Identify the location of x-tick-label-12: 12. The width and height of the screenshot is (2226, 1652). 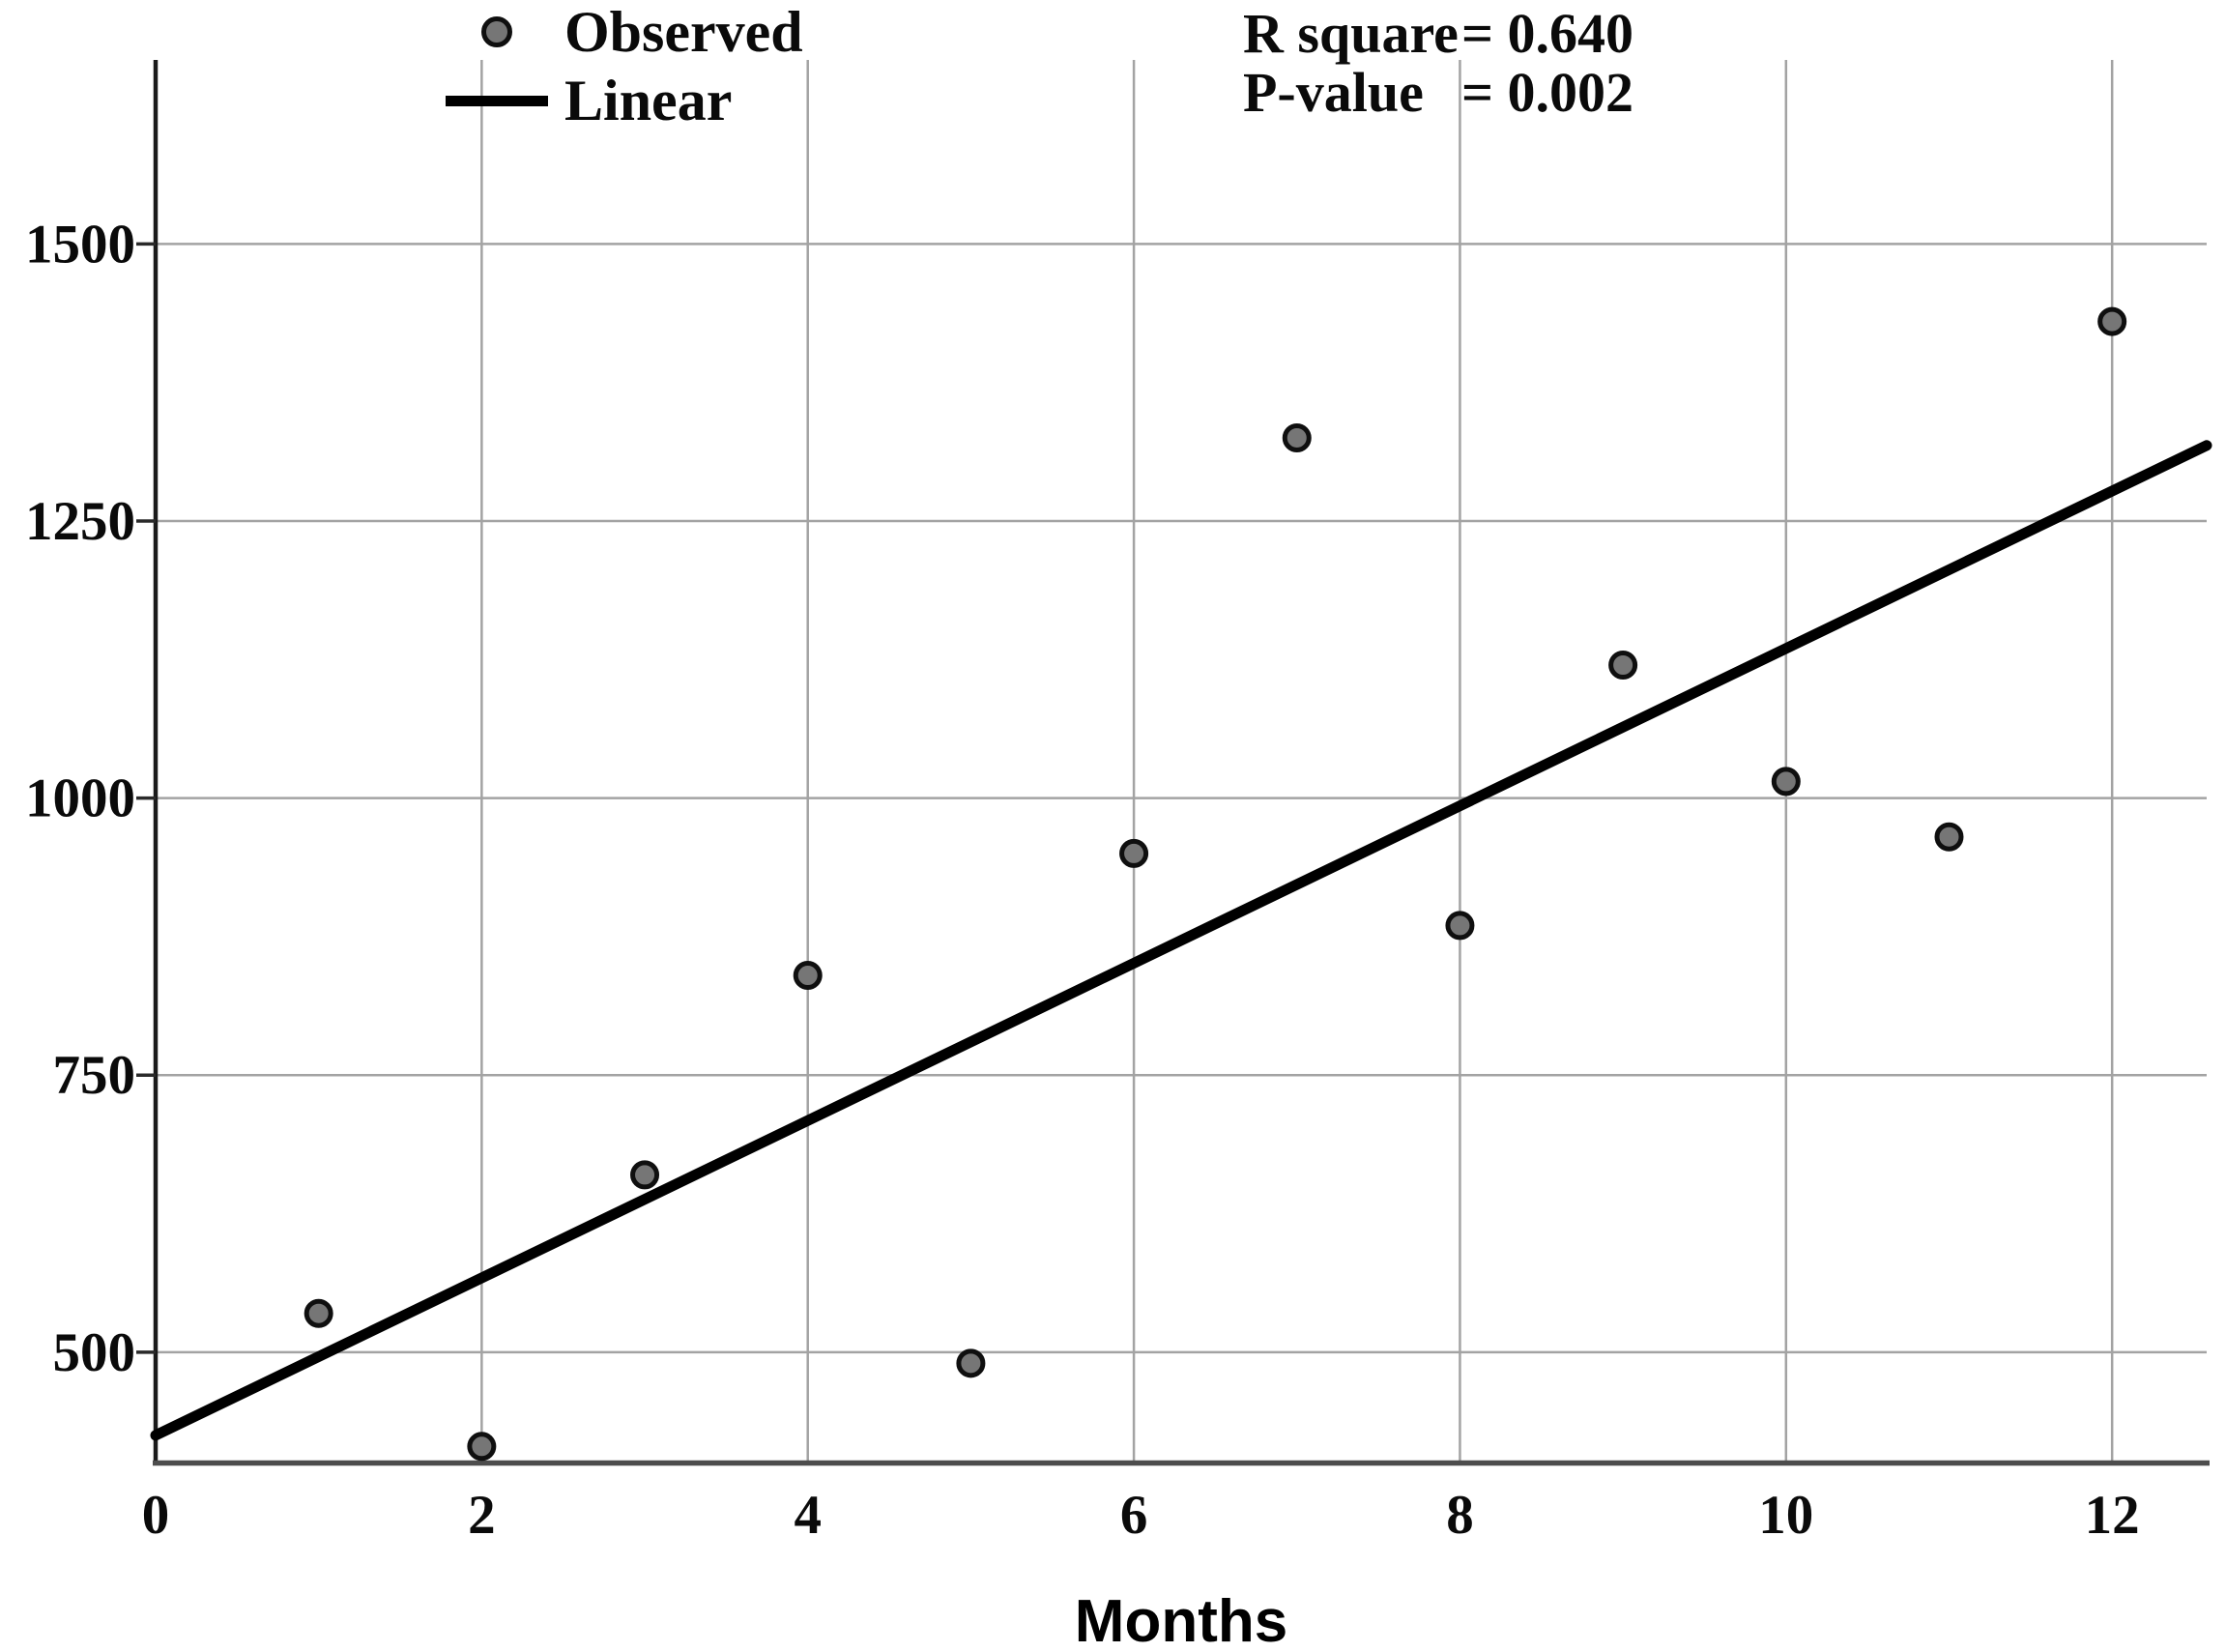
(2112, 1515).